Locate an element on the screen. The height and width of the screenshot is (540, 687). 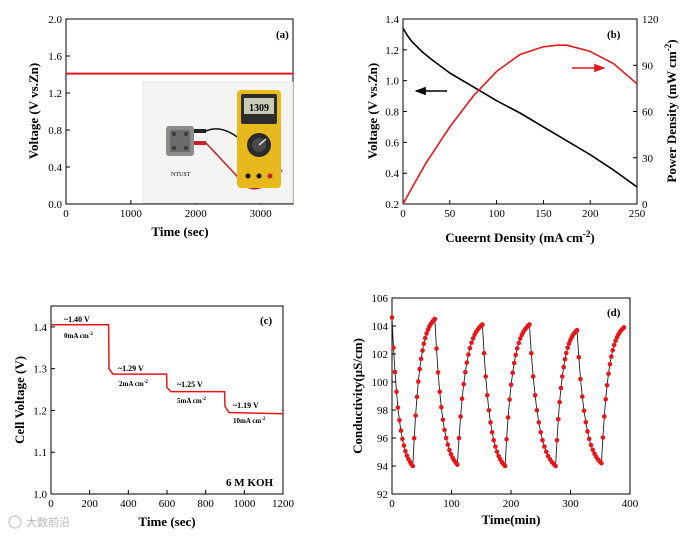
panel-a-ytick-label: 0.8 is located at coordinates (55, 131).